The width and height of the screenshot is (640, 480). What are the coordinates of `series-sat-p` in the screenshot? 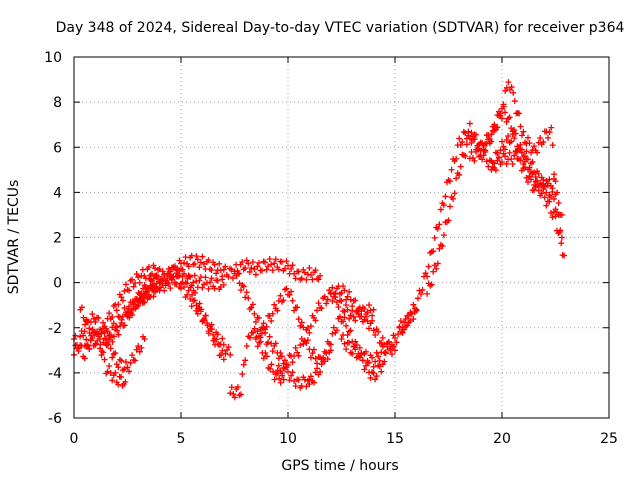 It's located at (362, 320).